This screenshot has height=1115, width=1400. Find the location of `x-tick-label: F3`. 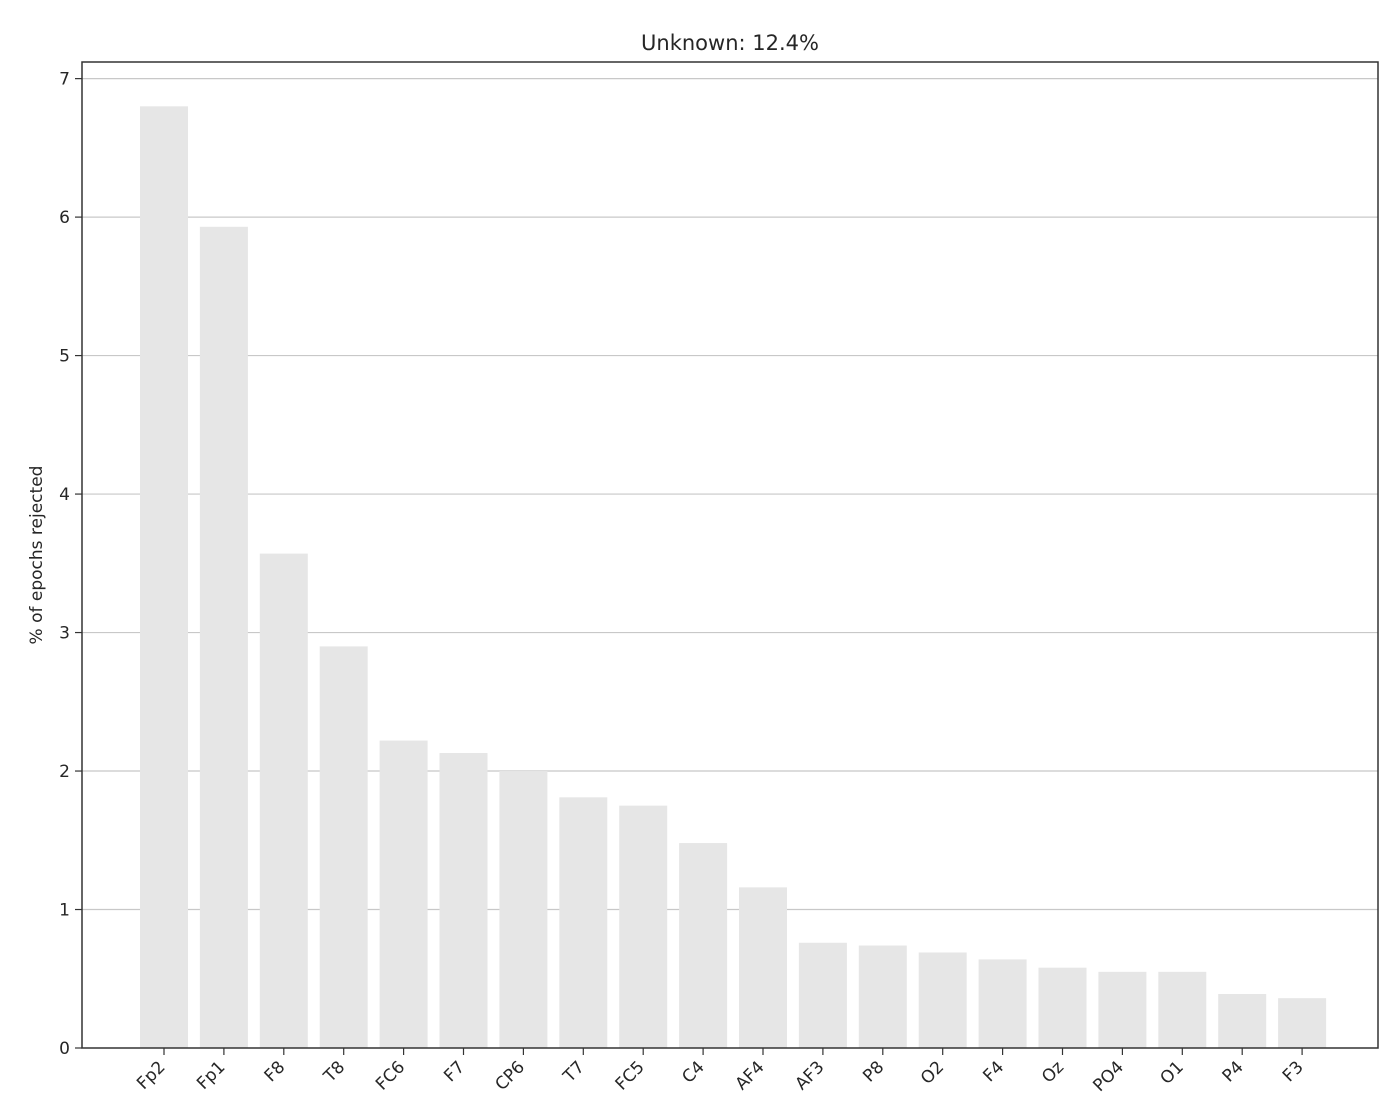

x-tick-label: F3 is located at coordinates (1293, 1071).